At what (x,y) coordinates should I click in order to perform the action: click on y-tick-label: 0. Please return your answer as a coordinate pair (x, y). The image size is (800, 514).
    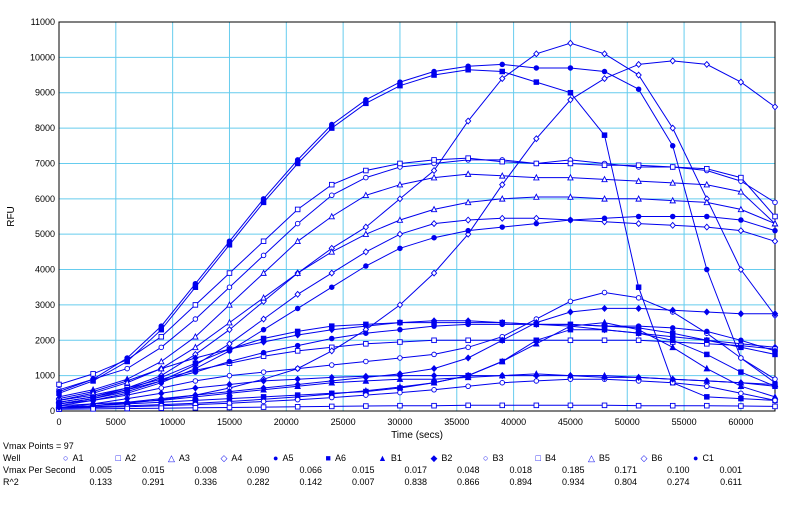
    Looking at the image, I should click on (52, 411).